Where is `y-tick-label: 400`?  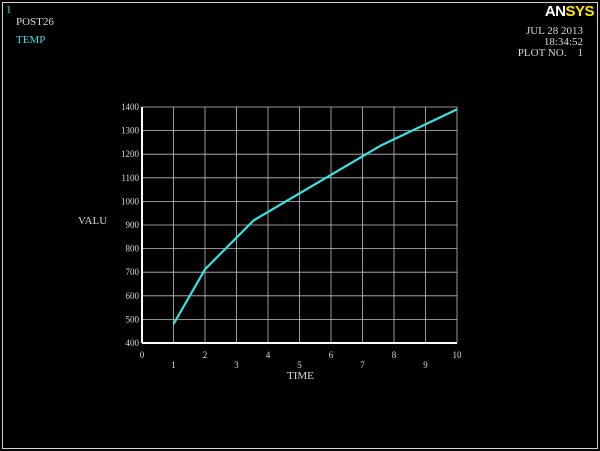
y-tick-label: 400 is located at coordinates (133, 343).